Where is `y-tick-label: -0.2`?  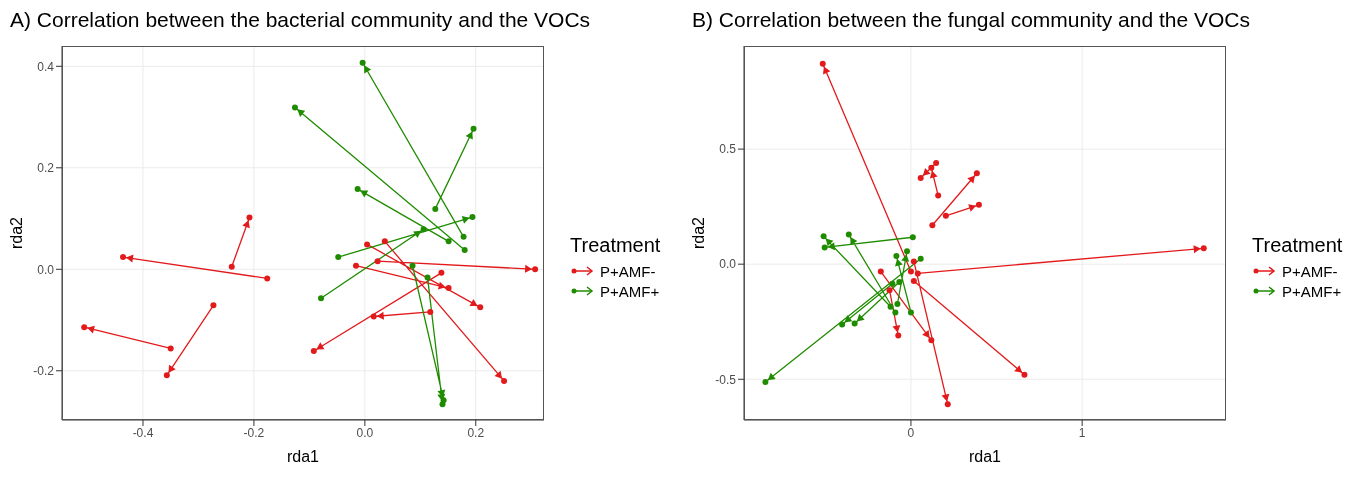 y-tick-label: -0.2 is located at coordinates (44, 371).